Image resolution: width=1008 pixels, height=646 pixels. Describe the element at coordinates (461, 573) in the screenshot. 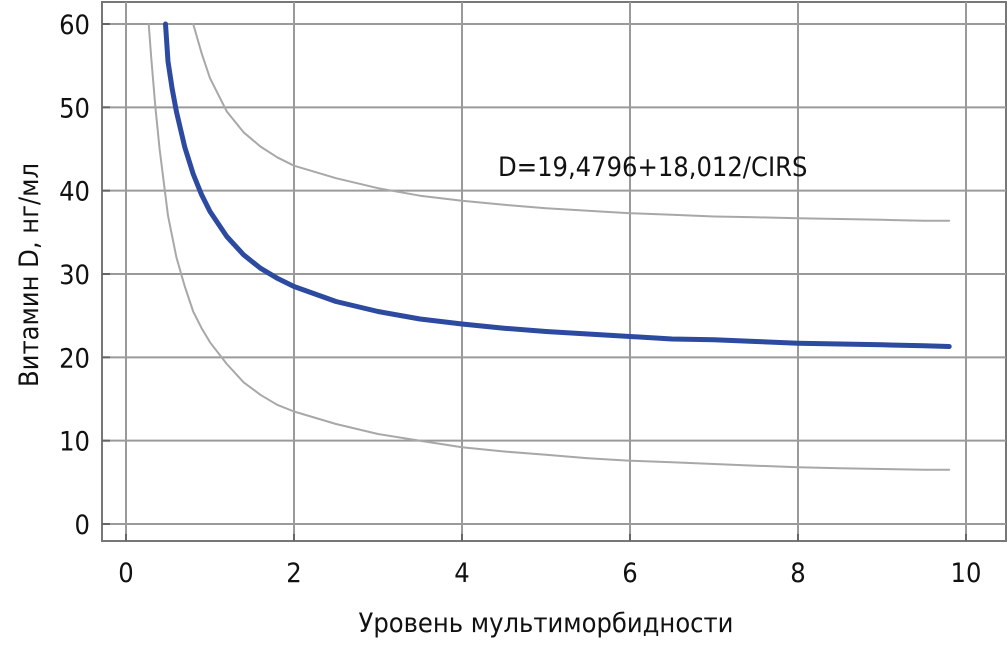

I see `x-tick-label: 4` at that location.